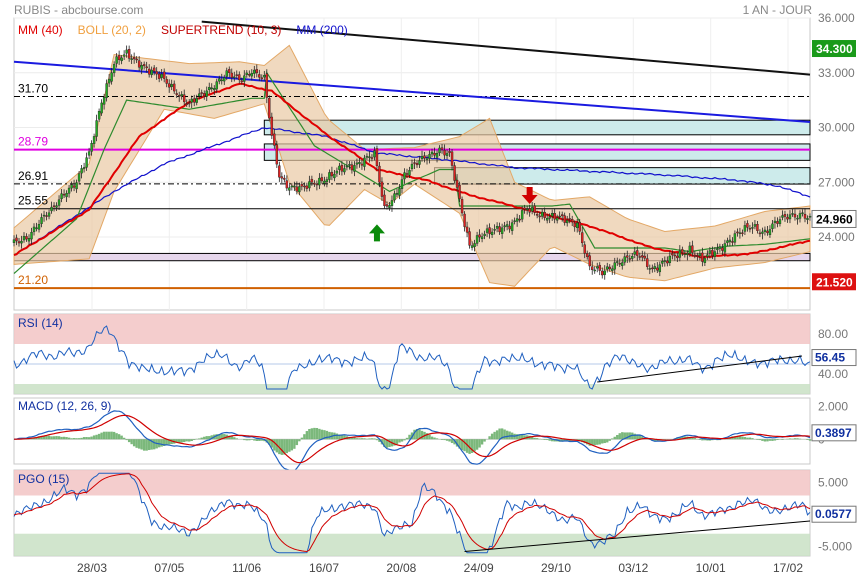 The height and width of the screenshot is (580, 860). I want to click on rsi-value-bg, so click(834, 358).